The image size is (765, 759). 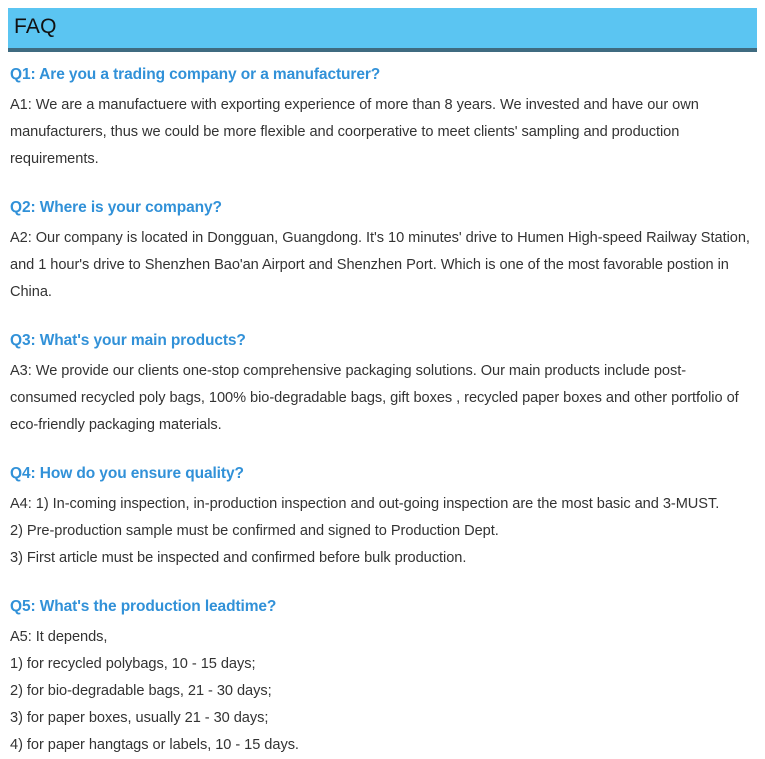 I want to click on faq-question: Q4: How do you ensure quality?, so click(x=127, y=473).